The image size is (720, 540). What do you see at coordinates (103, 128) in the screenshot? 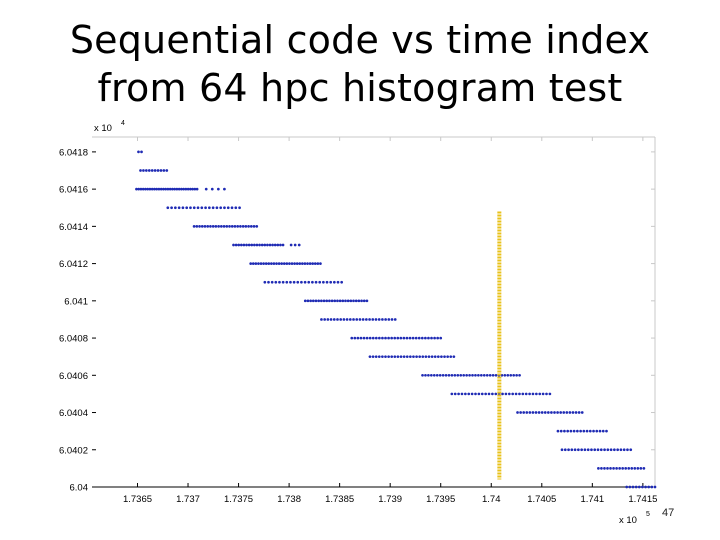
I see `y-exponent-label: x 10` at bounding box center [103, 128].